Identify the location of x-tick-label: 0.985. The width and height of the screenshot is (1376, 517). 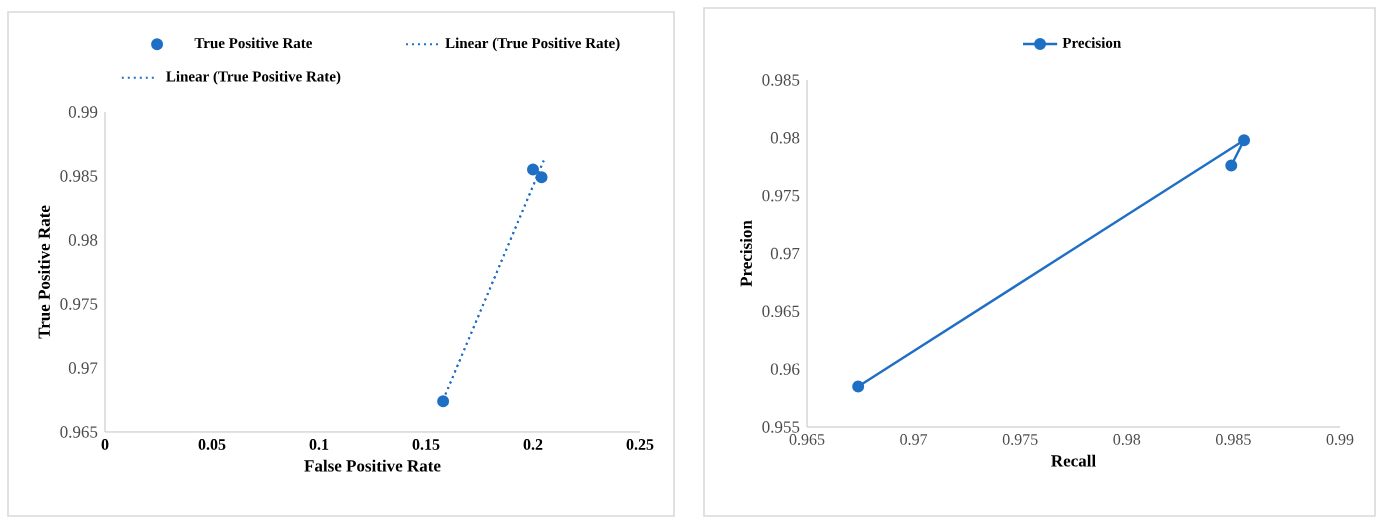
(1233, 439).